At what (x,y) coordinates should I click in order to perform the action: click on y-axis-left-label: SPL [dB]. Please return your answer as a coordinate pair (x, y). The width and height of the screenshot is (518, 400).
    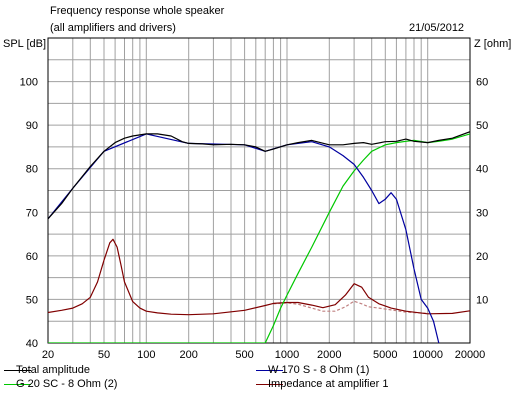
    Looking at the image, I should click on (25, 44).